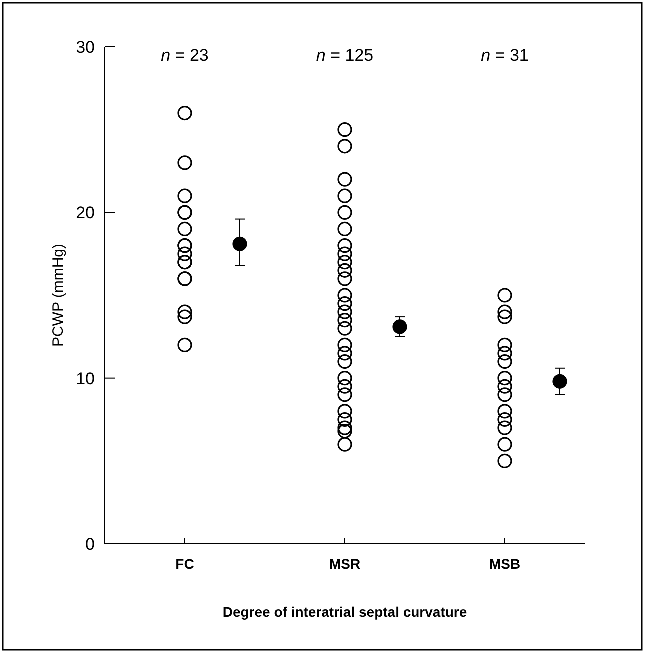 Image resolution: width=645 pixels, height=653 pixels. Describe the element at coordinates (85, 213) in the screenshot. I see `y-tick-label: 20` at that location.